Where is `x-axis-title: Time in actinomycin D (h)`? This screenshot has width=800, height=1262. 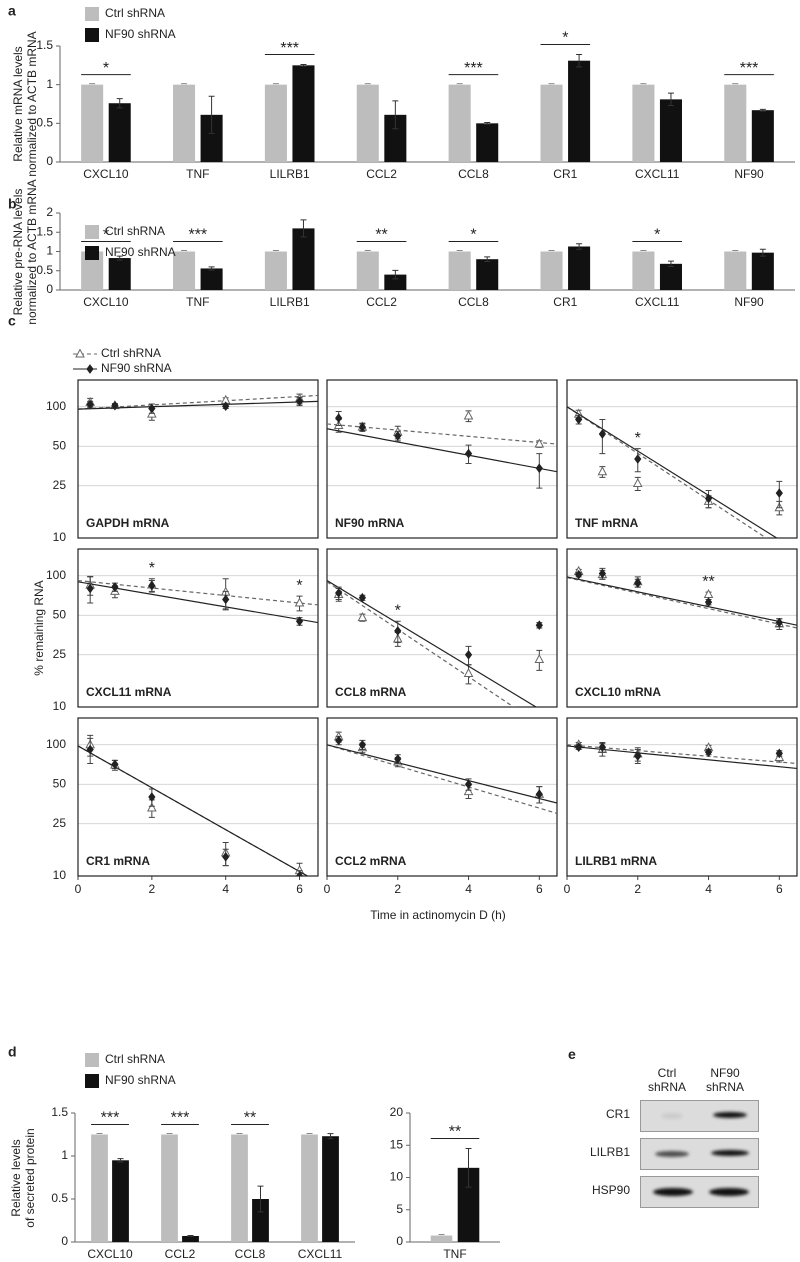 x-axis-title: Time in actinomycin D (h) is located at coordinates (438, 915).